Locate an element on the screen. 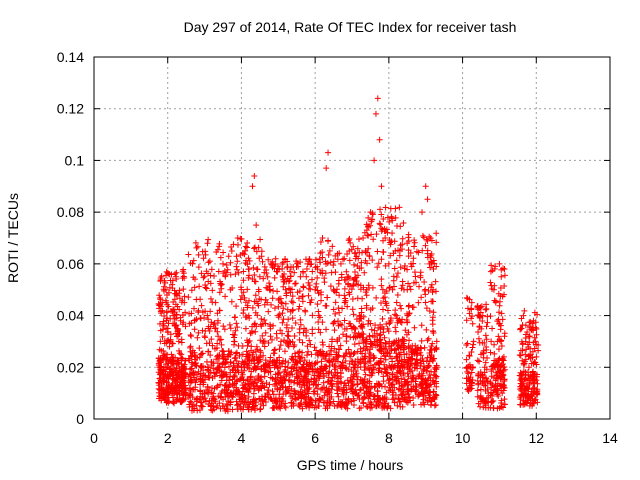 This screenshot has width=640, height=480. x-tick-label: 14 is located at coordinates (610, 438).